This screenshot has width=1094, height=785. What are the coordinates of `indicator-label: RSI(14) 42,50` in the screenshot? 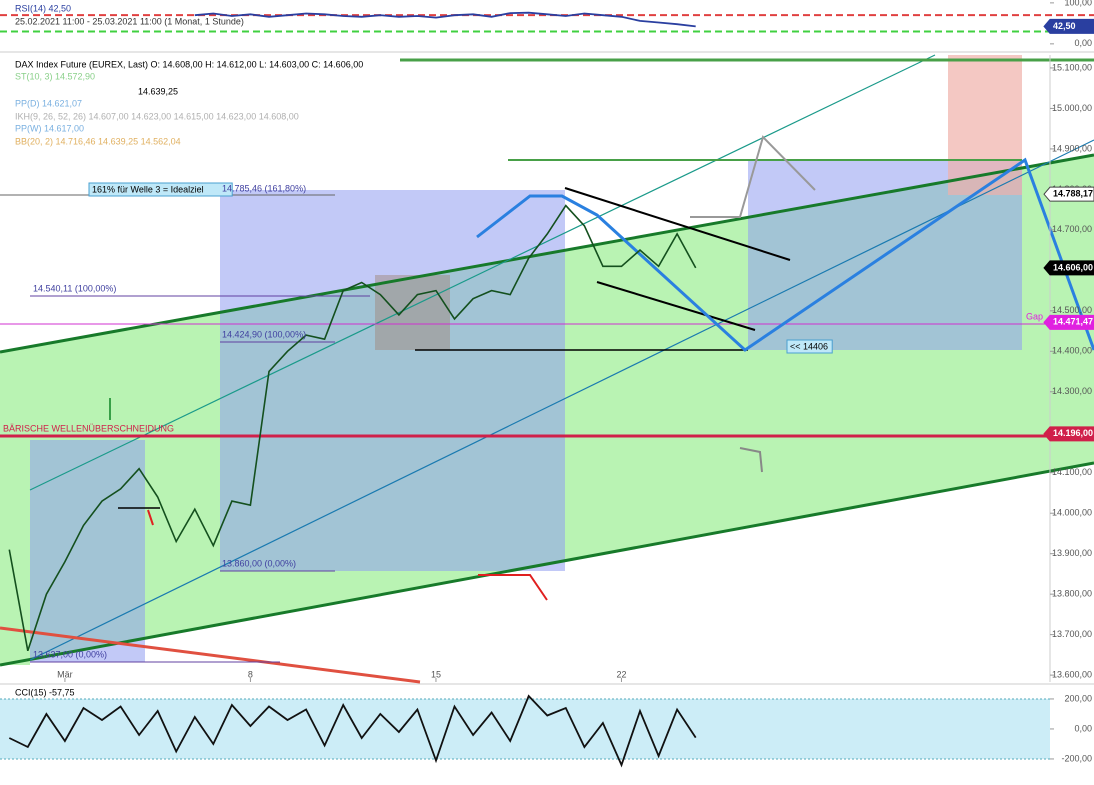 It's located at (43, 8).